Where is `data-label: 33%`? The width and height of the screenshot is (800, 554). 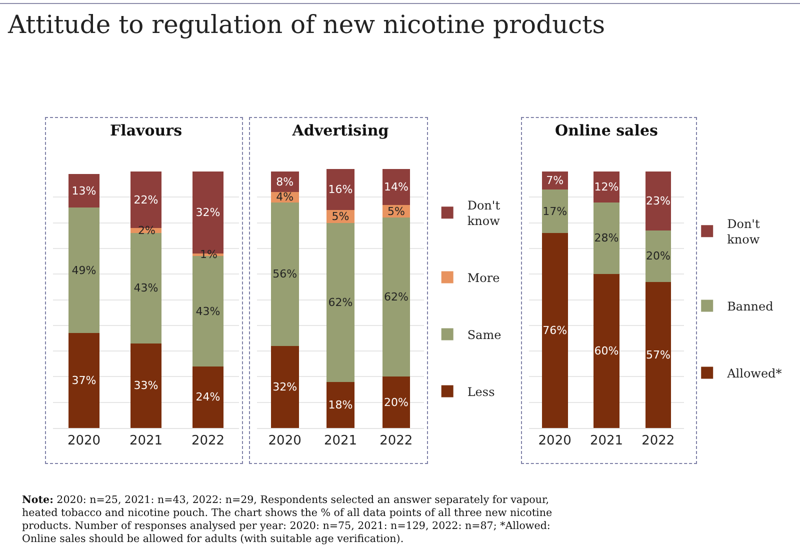
data-label: 33% is located at coordinates (146, 385).